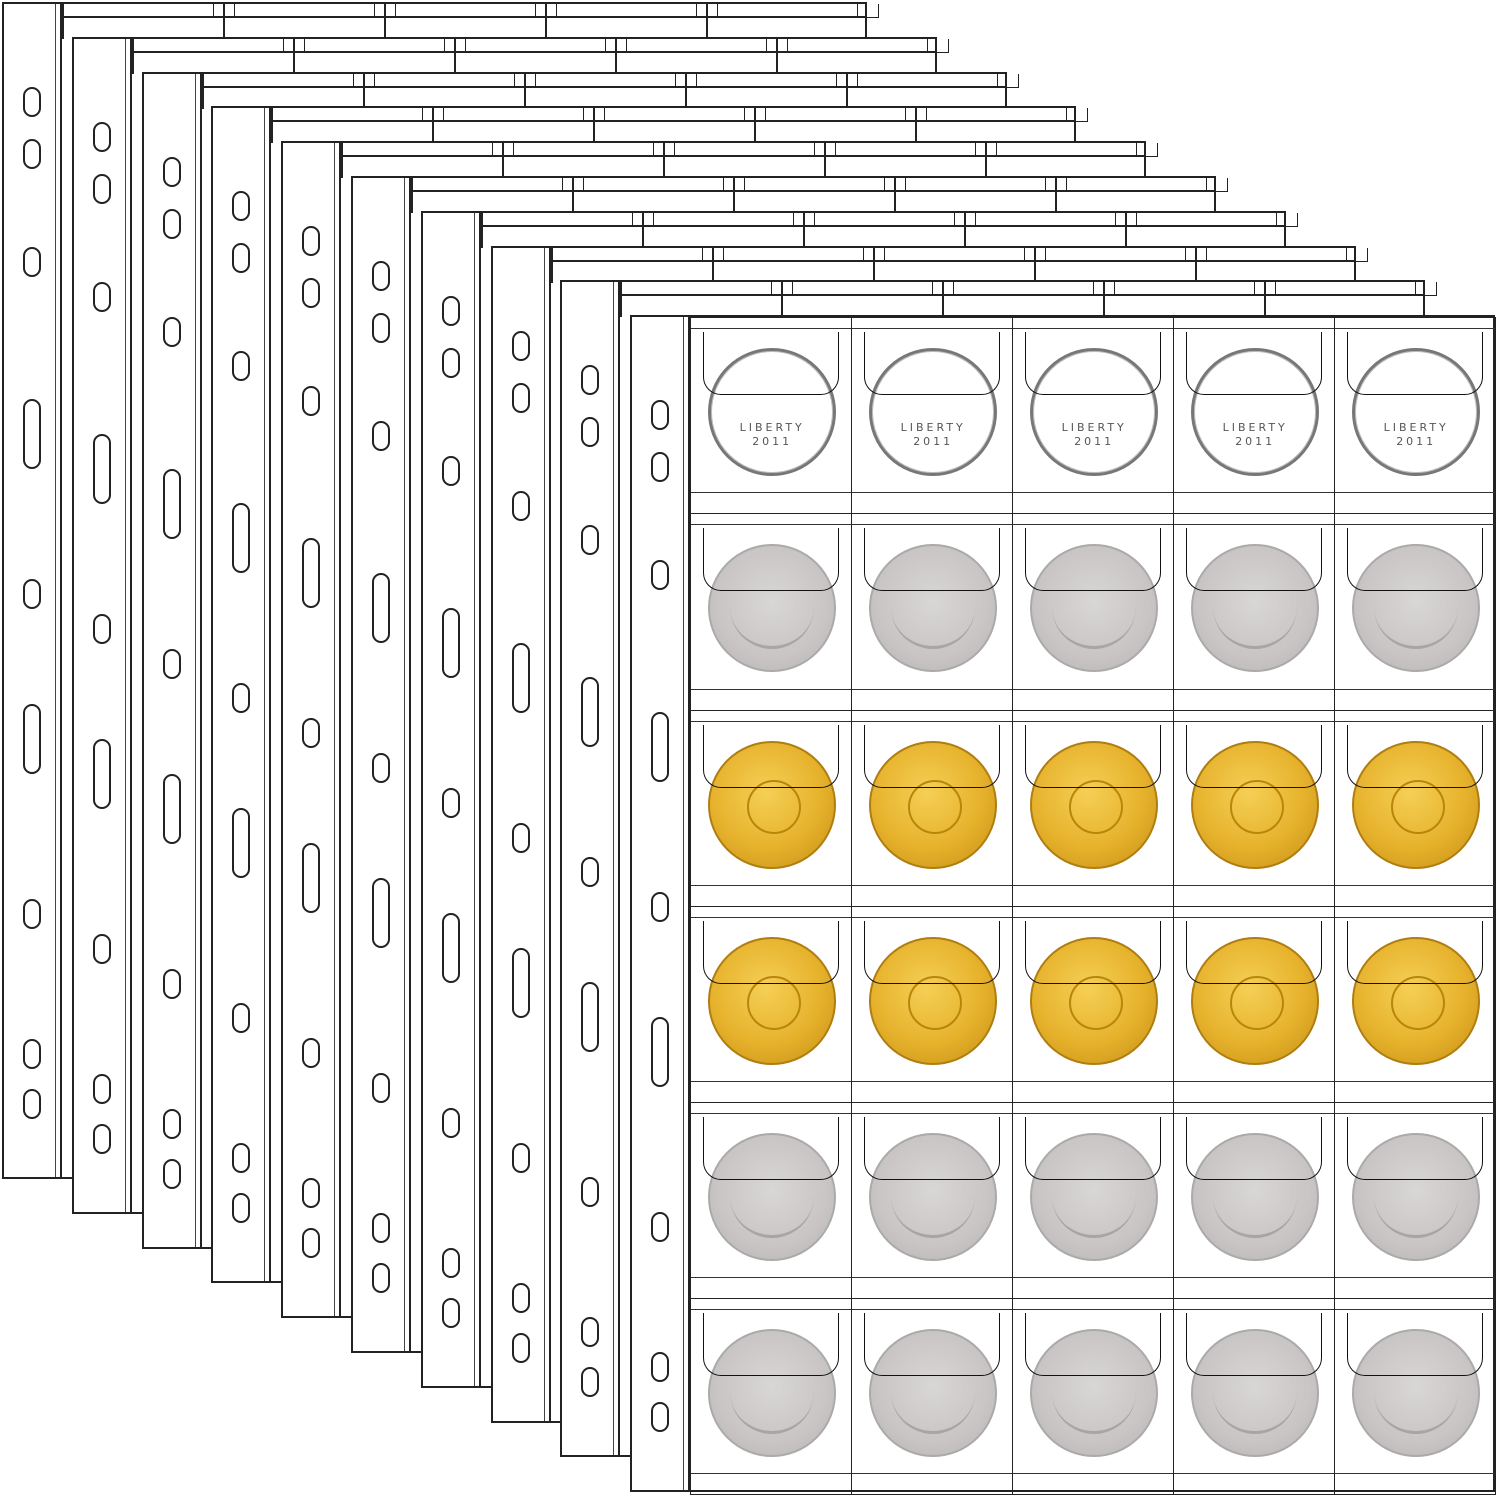  Describe the element at coordinates (1416, 1000) in the screenshot. I see `gold-coin` at that location.